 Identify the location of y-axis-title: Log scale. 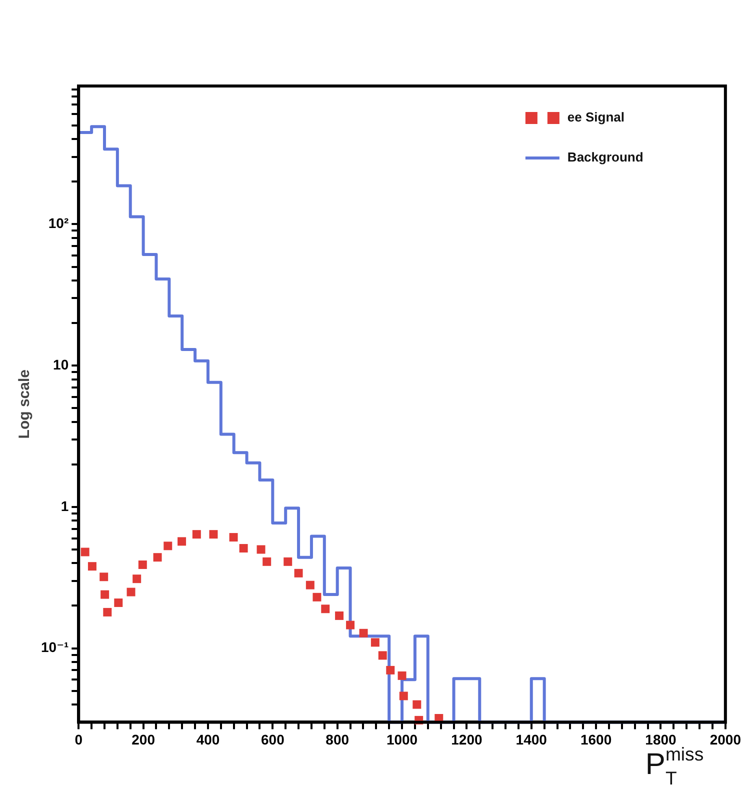
(25, 404).